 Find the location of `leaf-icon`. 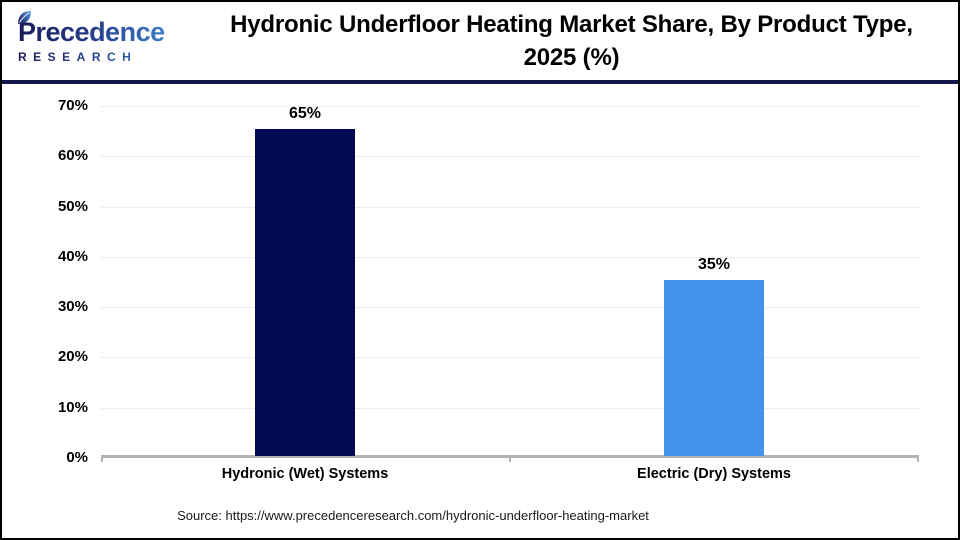

leaf-icon is located at coordinates (24, 18).